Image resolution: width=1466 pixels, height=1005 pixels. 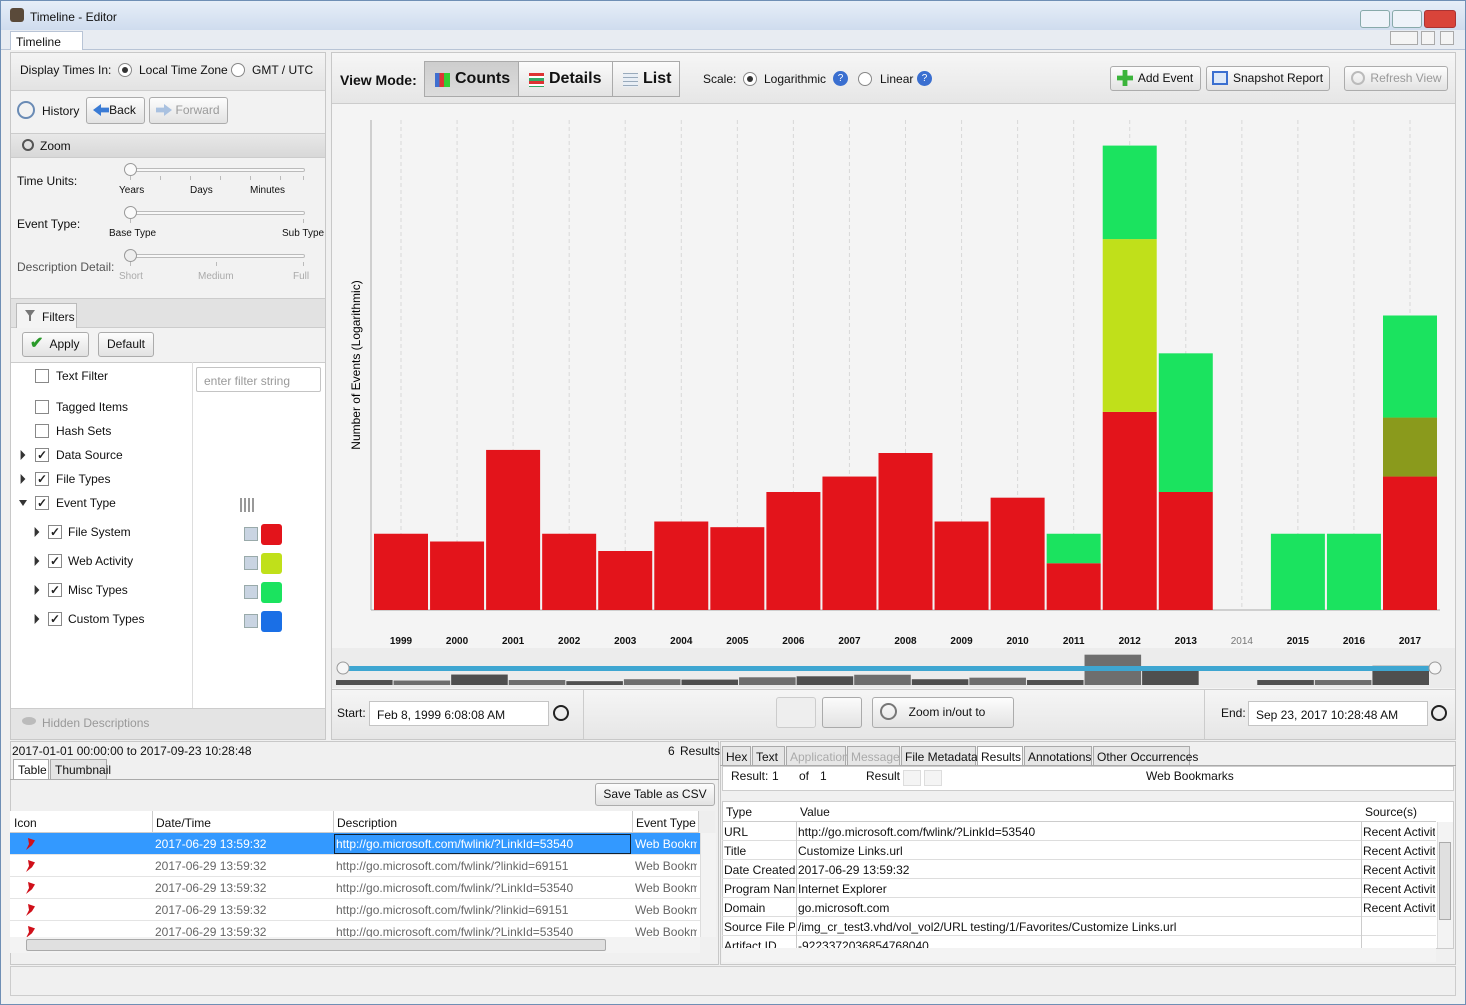 What do you see at coordinates (561, 713) in the screenshot?
I see `start-clock` at bounding box center [561, 713].